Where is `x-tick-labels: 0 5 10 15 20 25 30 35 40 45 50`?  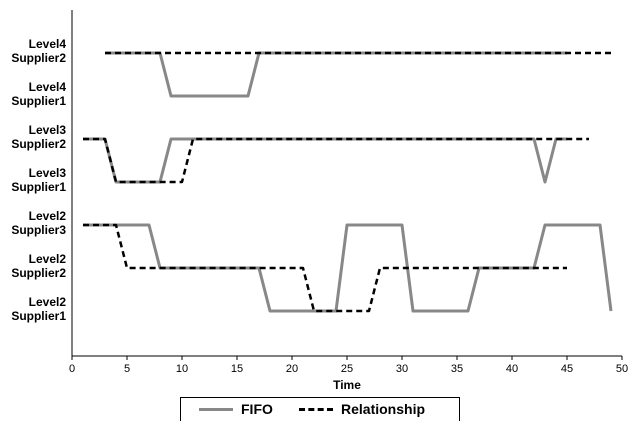
x-tick-labels: 0 5 10 15 20 25 30 35 40 45 50 is located at coordinates (348, 365).